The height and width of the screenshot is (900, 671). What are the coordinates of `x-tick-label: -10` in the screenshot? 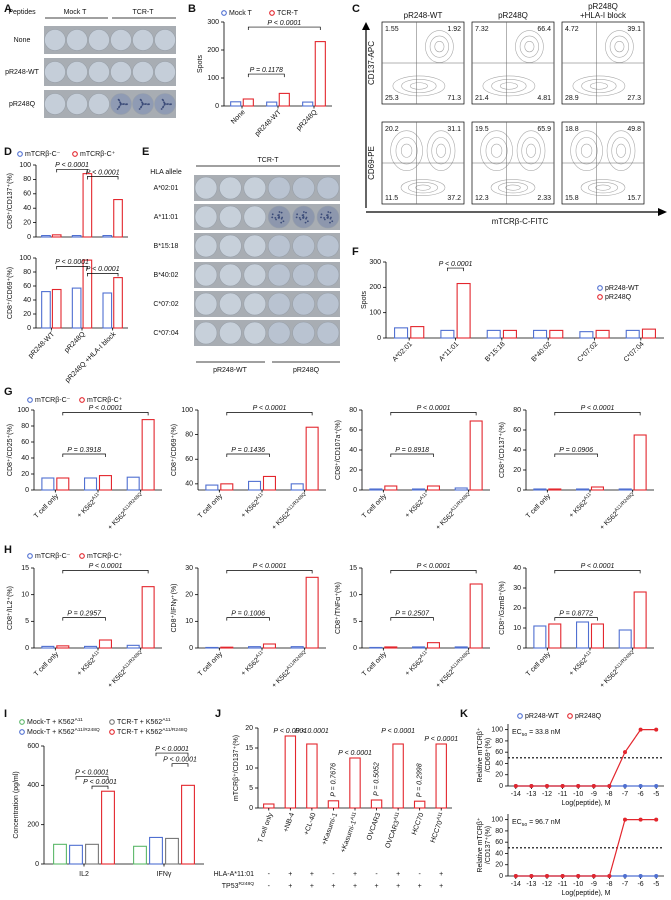 It's located at (578, 884).